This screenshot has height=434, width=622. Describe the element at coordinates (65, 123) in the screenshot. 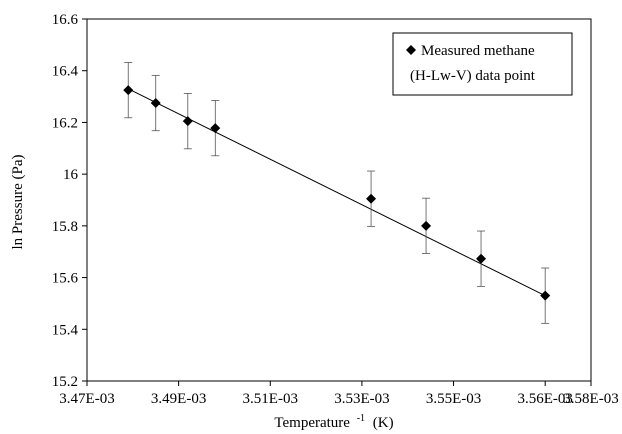

I see `y-tick-label: 16.2` at that location.